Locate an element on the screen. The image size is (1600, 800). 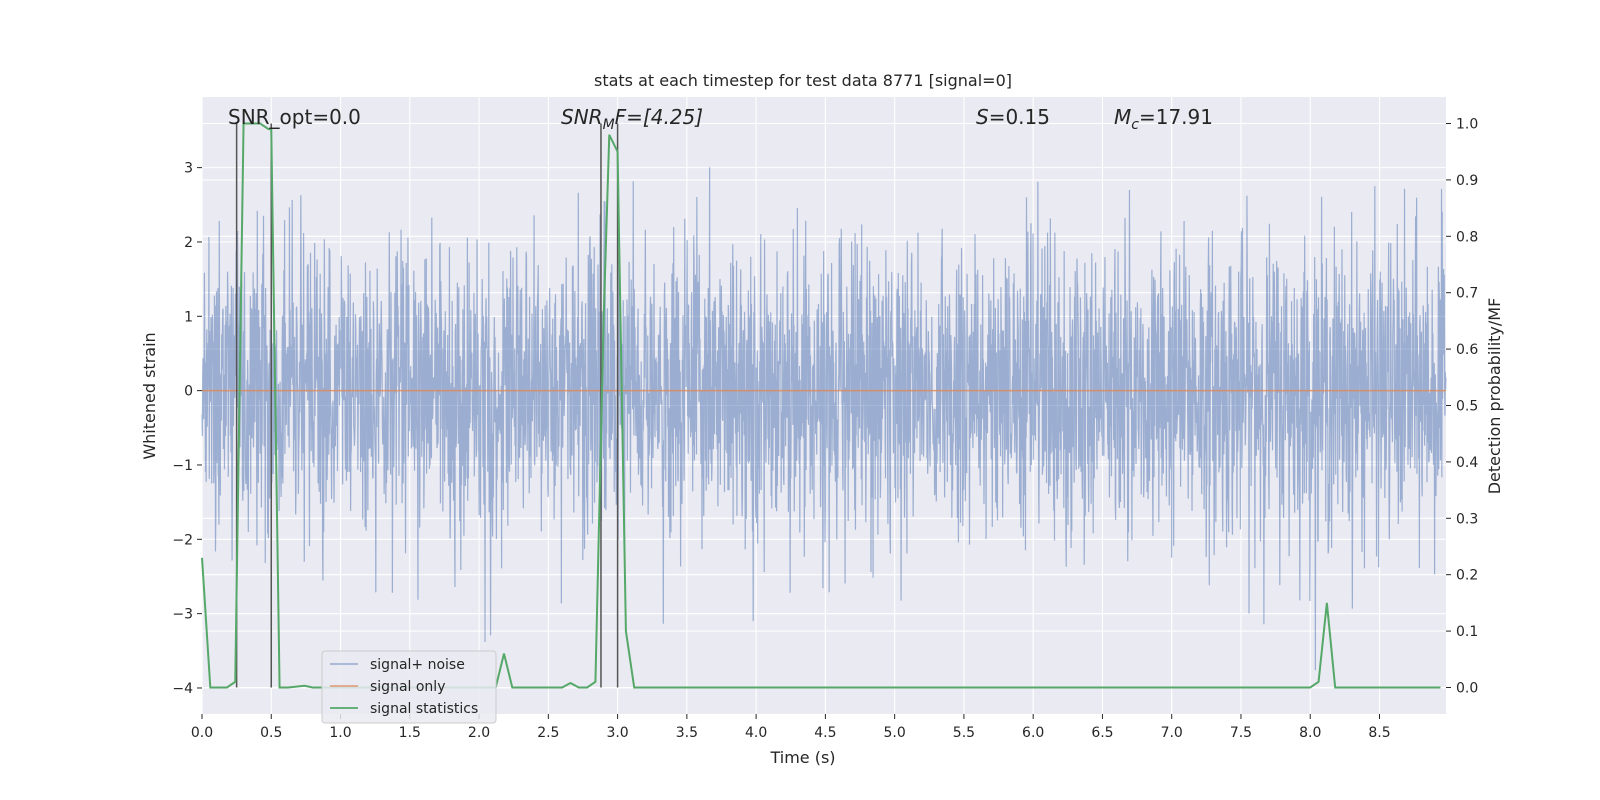
x-tick-label: 6.5 is located at coordinates (1102, 733).